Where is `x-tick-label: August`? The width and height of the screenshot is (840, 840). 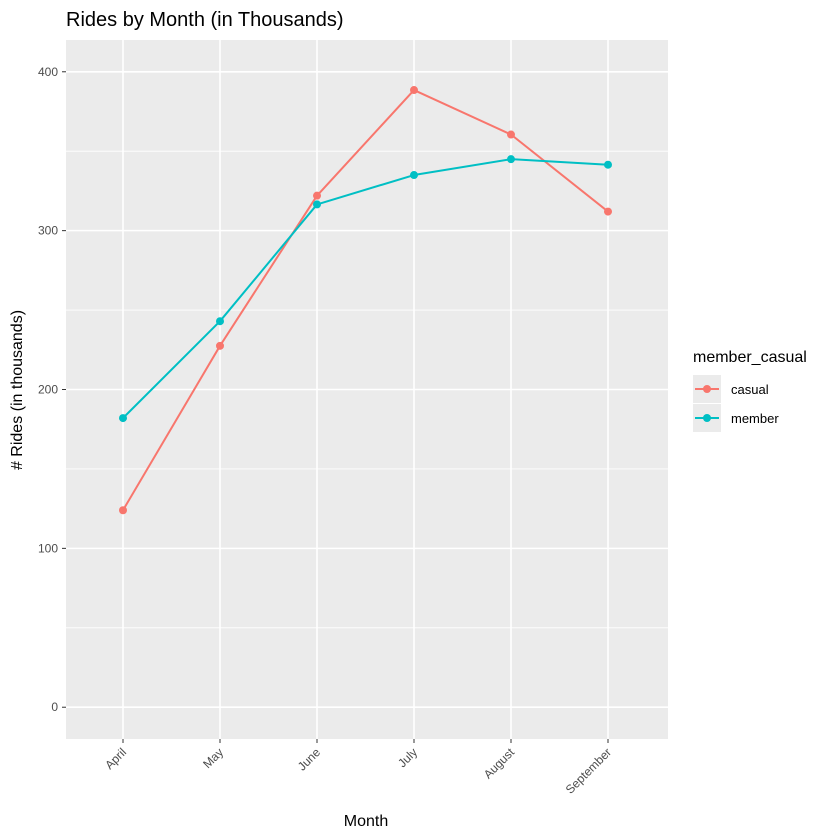 x-tick-label: August is located at coordinates (499, 763).